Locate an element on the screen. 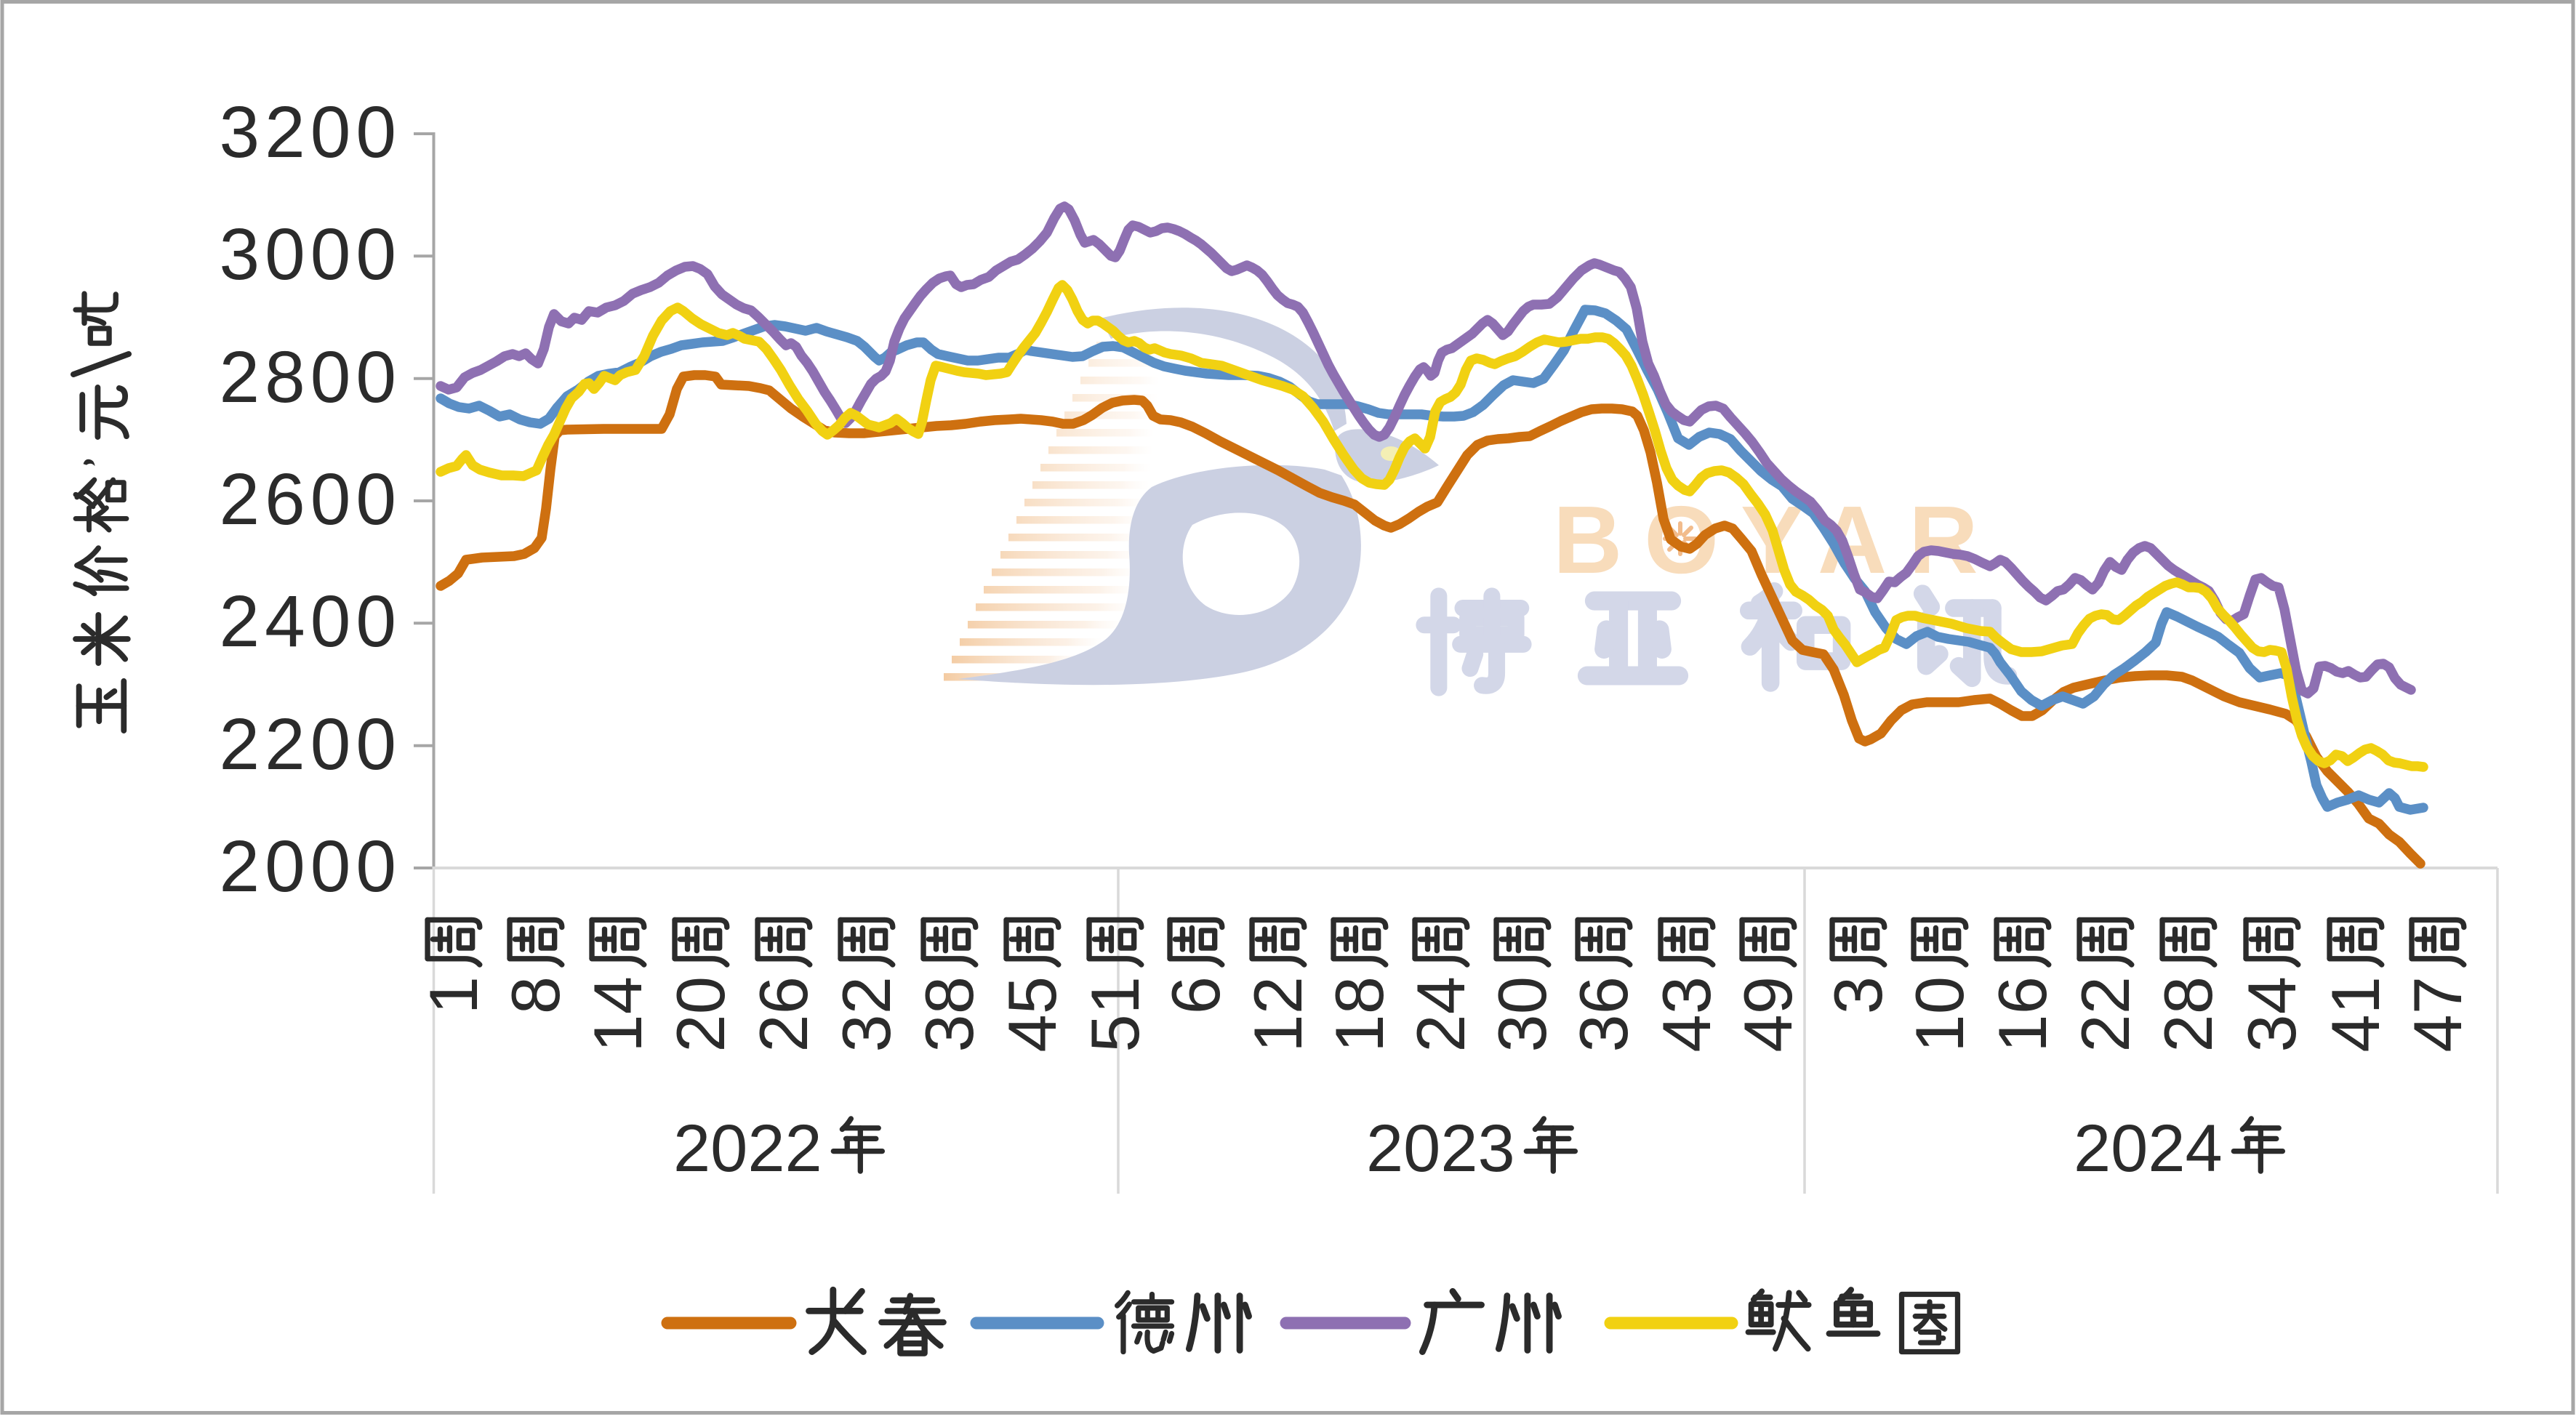 Image resolution: width=2576 pixels, height=1419 pixels. svg-text: 10 is located at coordinates (1939, 1014).